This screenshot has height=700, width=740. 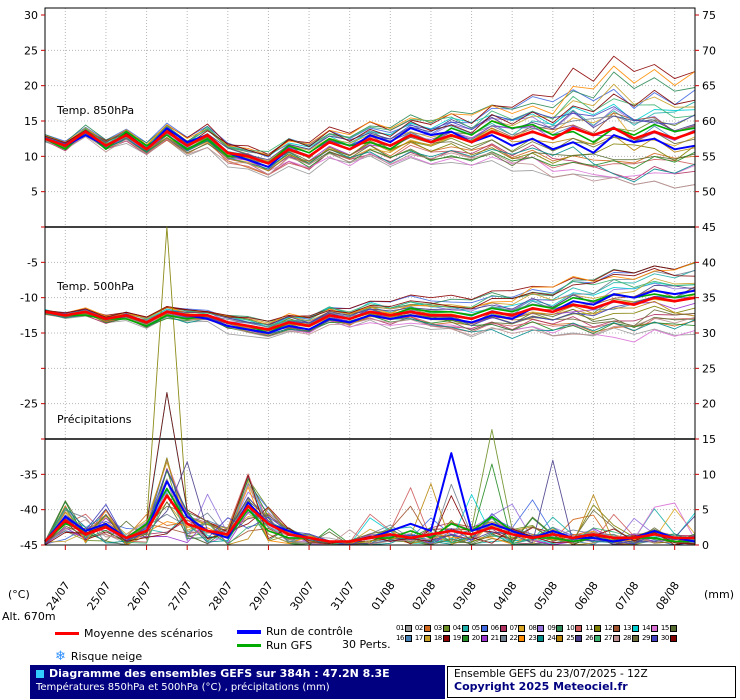 What do you see at coordinates (461, 638) in the screenshot?
I see `pert-swatch: 19` at bounding box center [461, 638].